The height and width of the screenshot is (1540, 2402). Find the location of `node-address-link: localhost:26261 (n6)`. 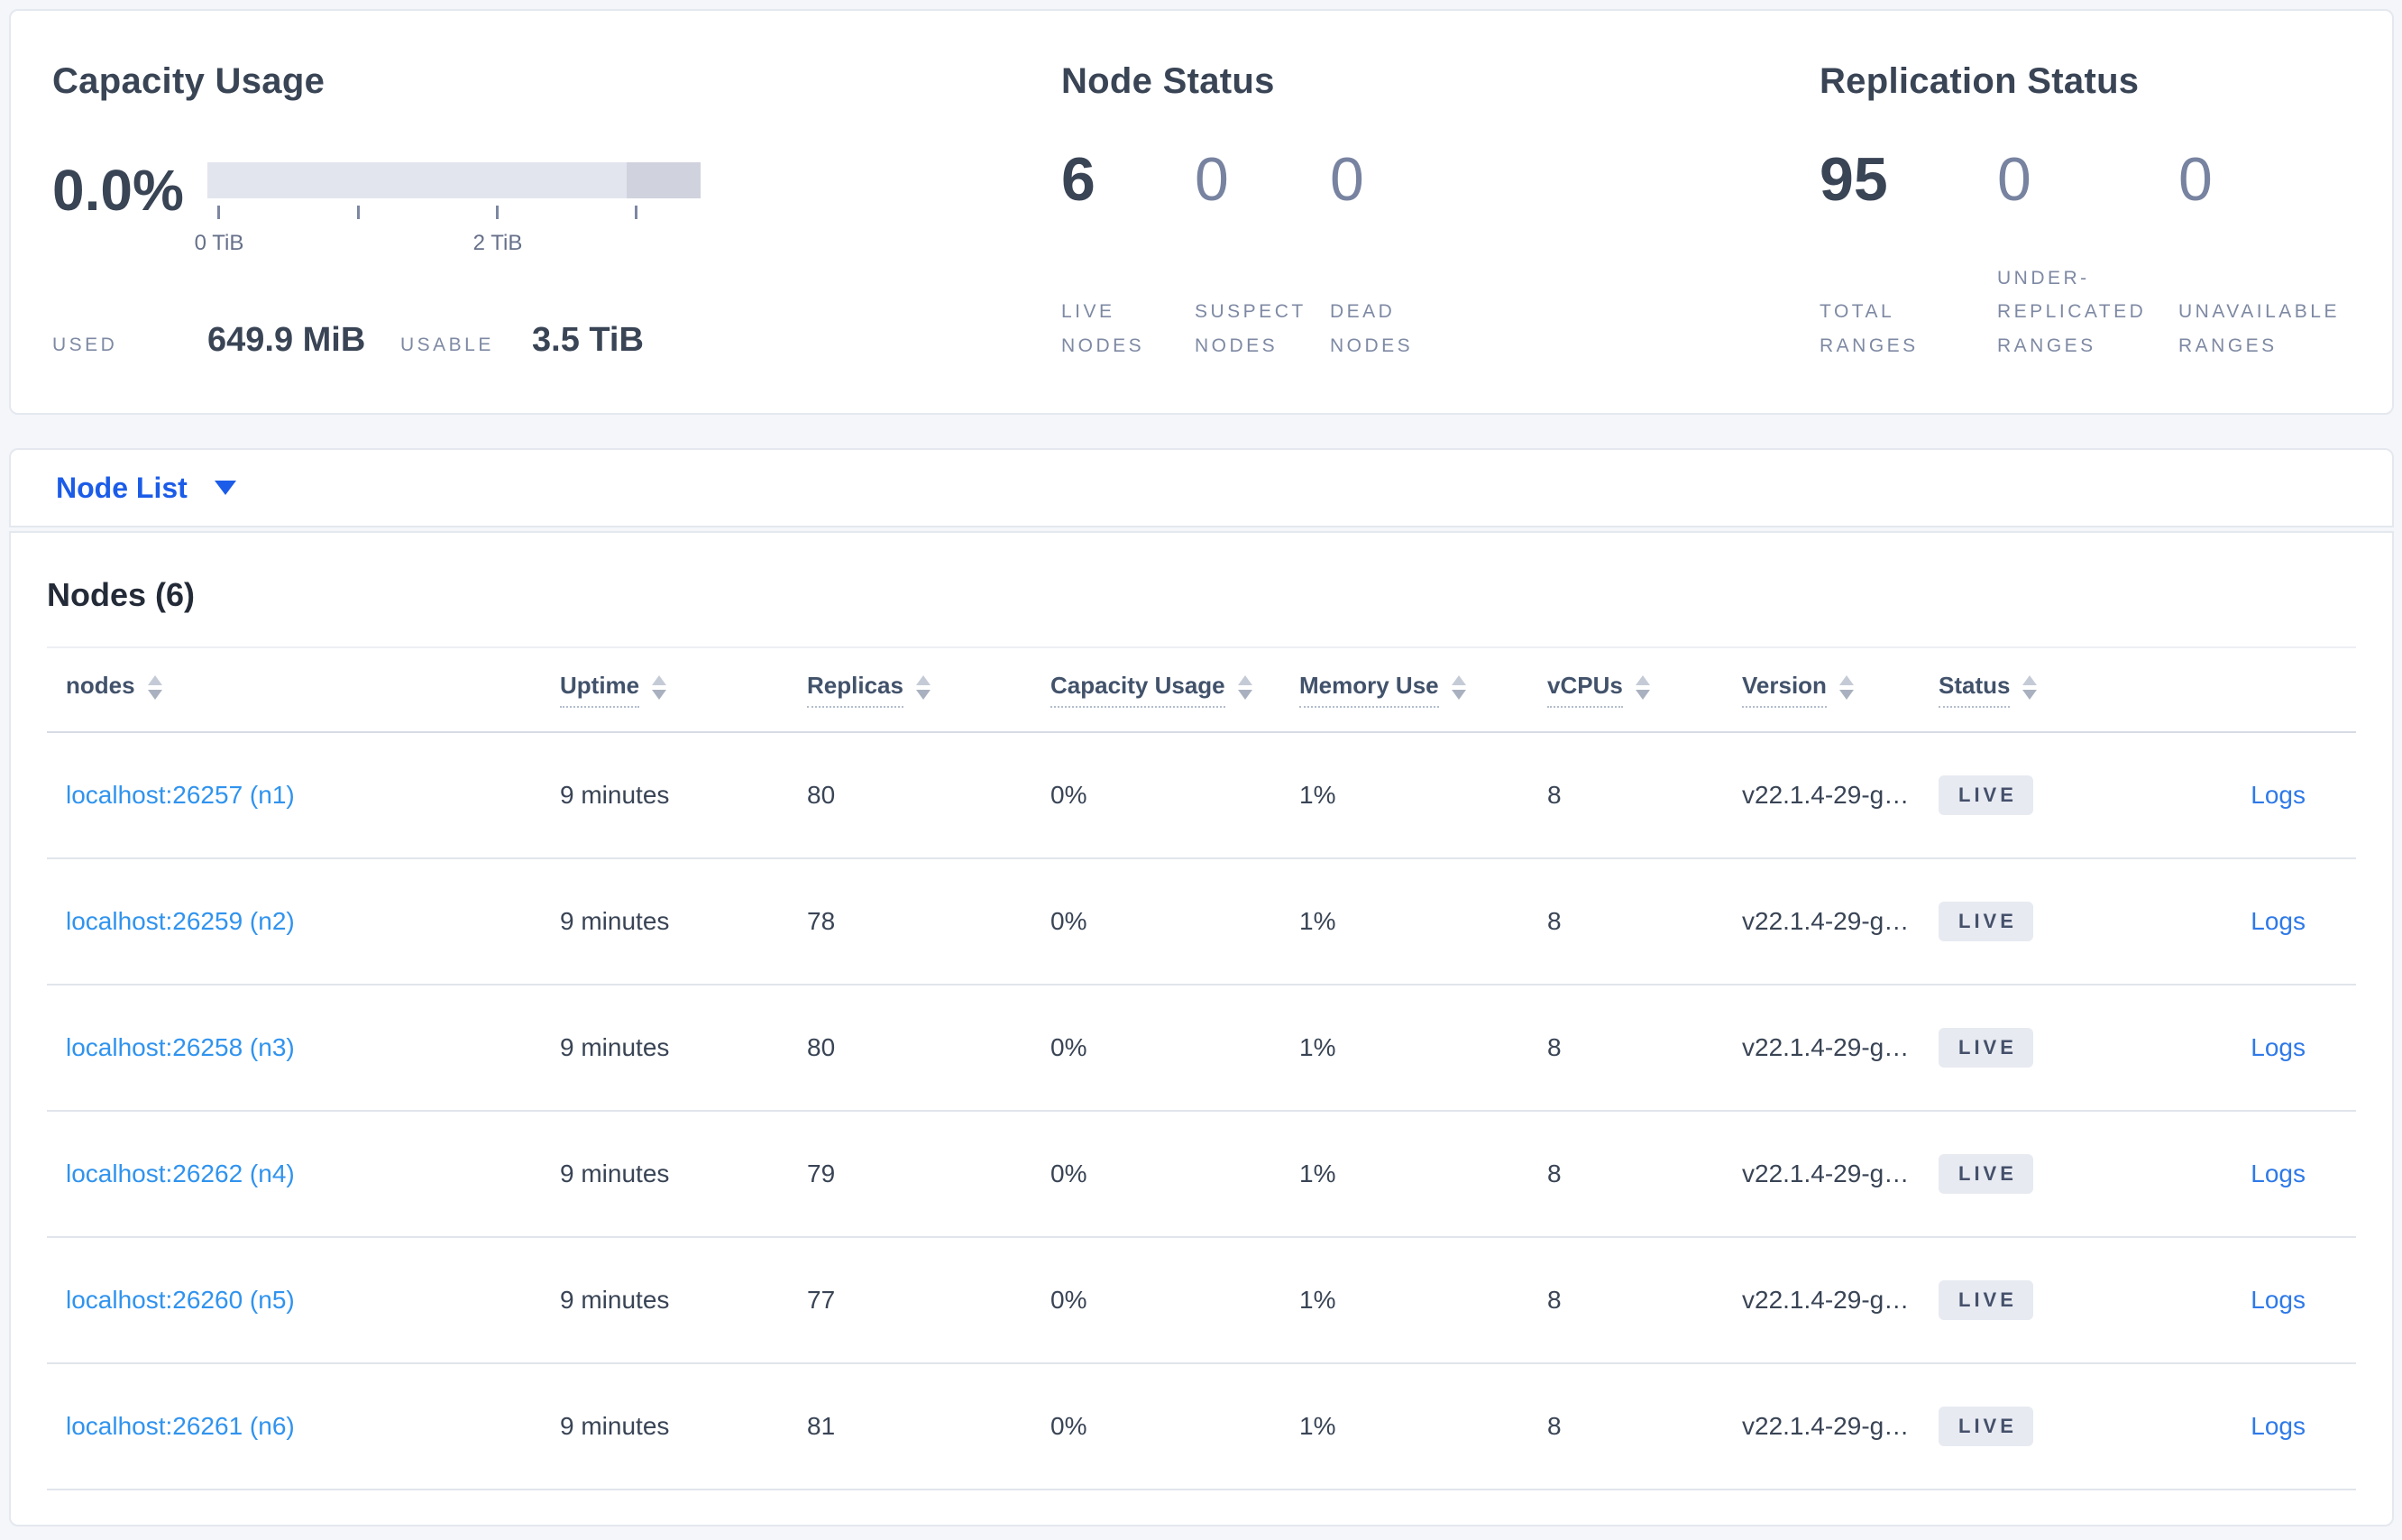

node-address-link: localhost:26261 (n6) is located at coordinates (180, 1426).